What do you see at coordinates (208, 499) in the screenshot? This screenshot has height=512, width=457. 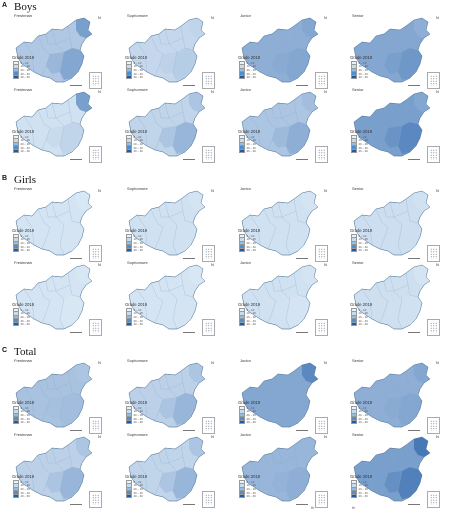 I see `inset-islands` at bounding box center [208, 499].